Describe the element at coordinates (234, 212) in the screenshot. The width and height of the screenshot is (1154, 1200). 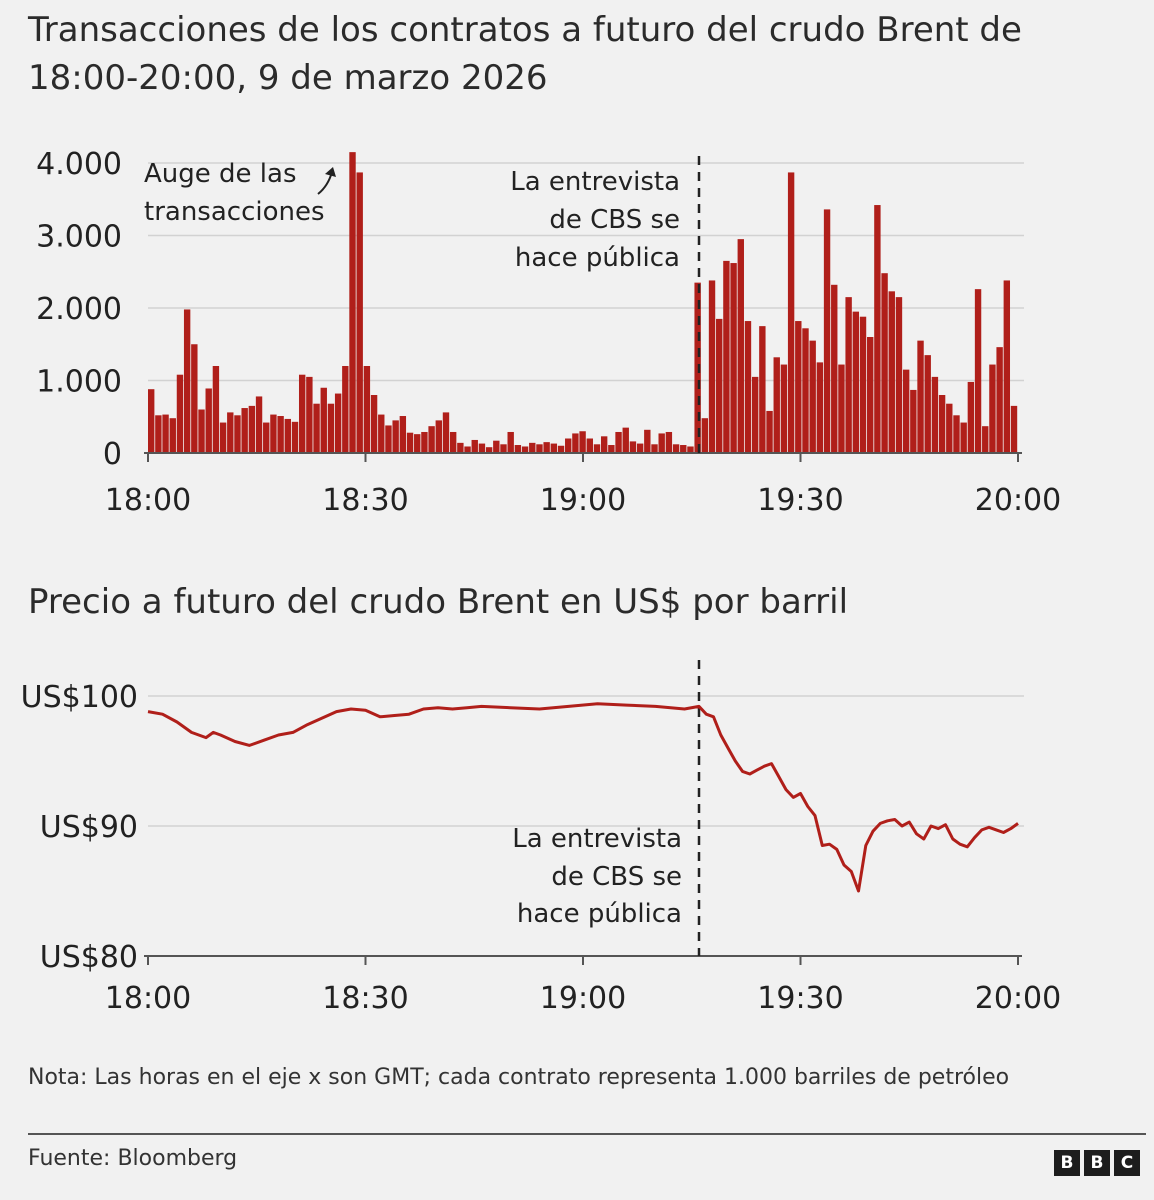
I see `spike-annotation-line2: transacciones` at that location.